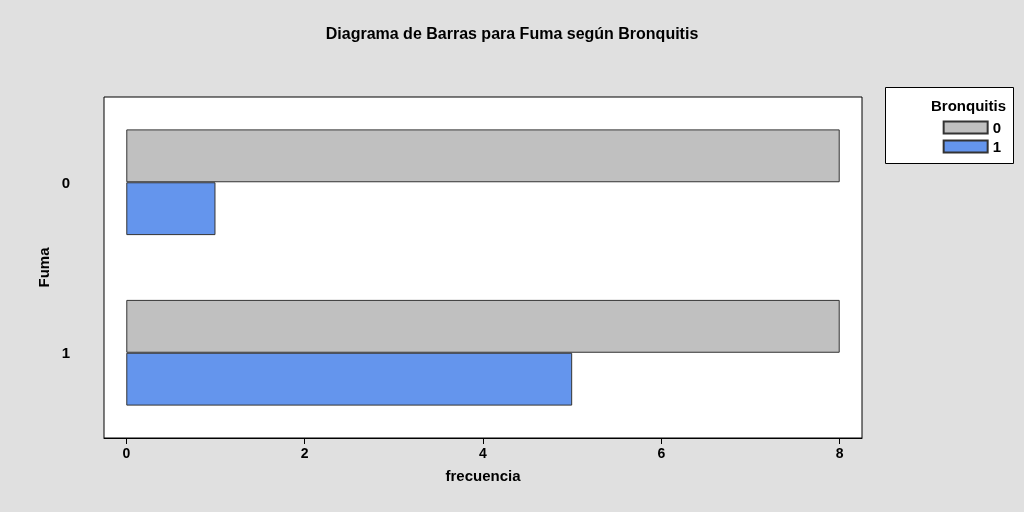 Image resolution: width=1024 pixels, height=512 pixels. Describe the element at coordinates (126, 453) in the screenshot. I see `x-tick-label: 0` at that location.